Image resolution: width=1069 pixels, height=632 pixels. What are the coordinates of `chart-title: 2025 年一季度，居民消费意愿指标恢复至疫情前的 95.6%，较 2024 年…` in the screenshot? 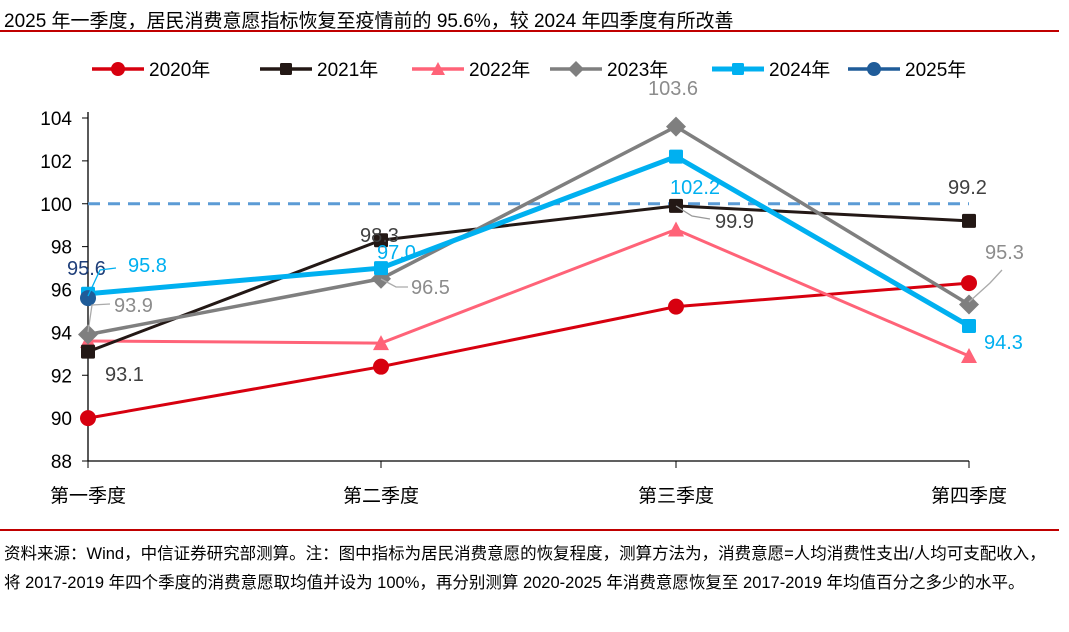 It's located at (369, 21).